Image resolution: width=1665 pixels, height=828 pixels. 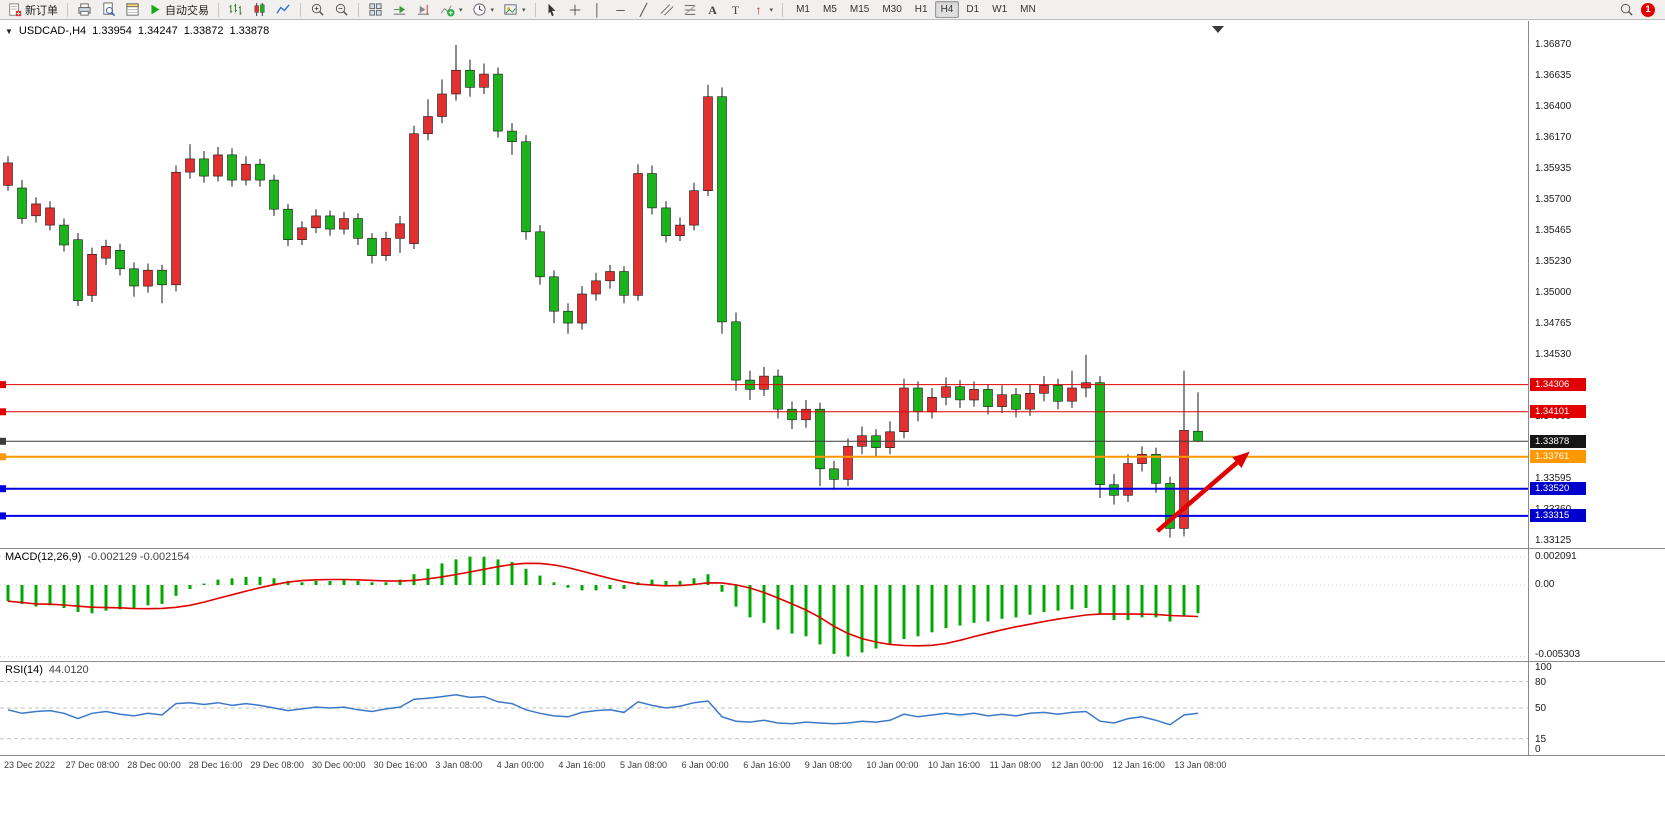 I want to click on time-axis-label: 6 Jan 16:00, so click(x=767, y=765).